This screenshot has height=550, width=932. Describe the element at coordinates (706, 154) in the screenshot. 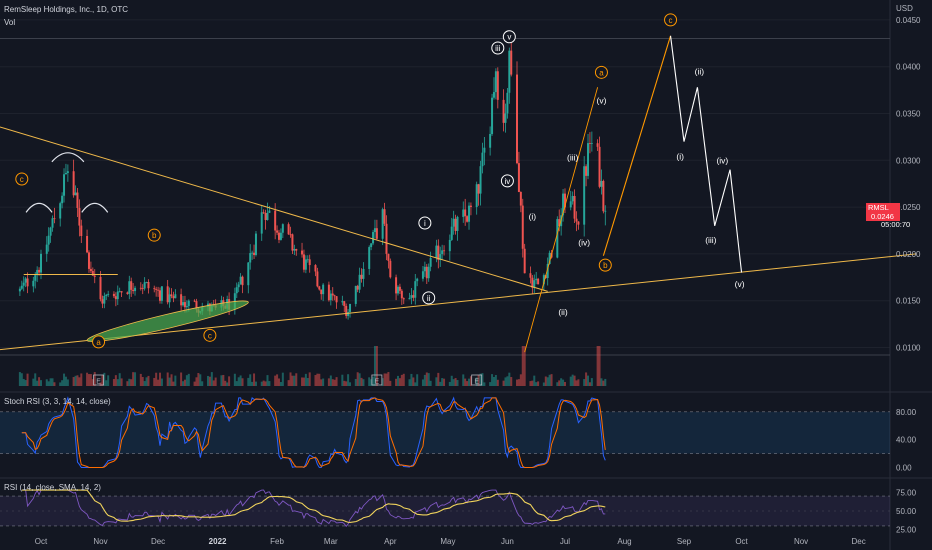

I see `projection-down` at that location.